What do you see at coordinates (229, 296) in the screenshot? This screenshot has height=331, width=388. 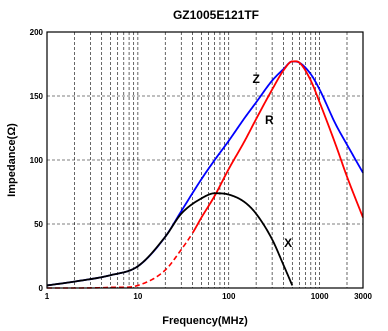 I see `x-tick-label: 100` at bounding box center [229, 296].